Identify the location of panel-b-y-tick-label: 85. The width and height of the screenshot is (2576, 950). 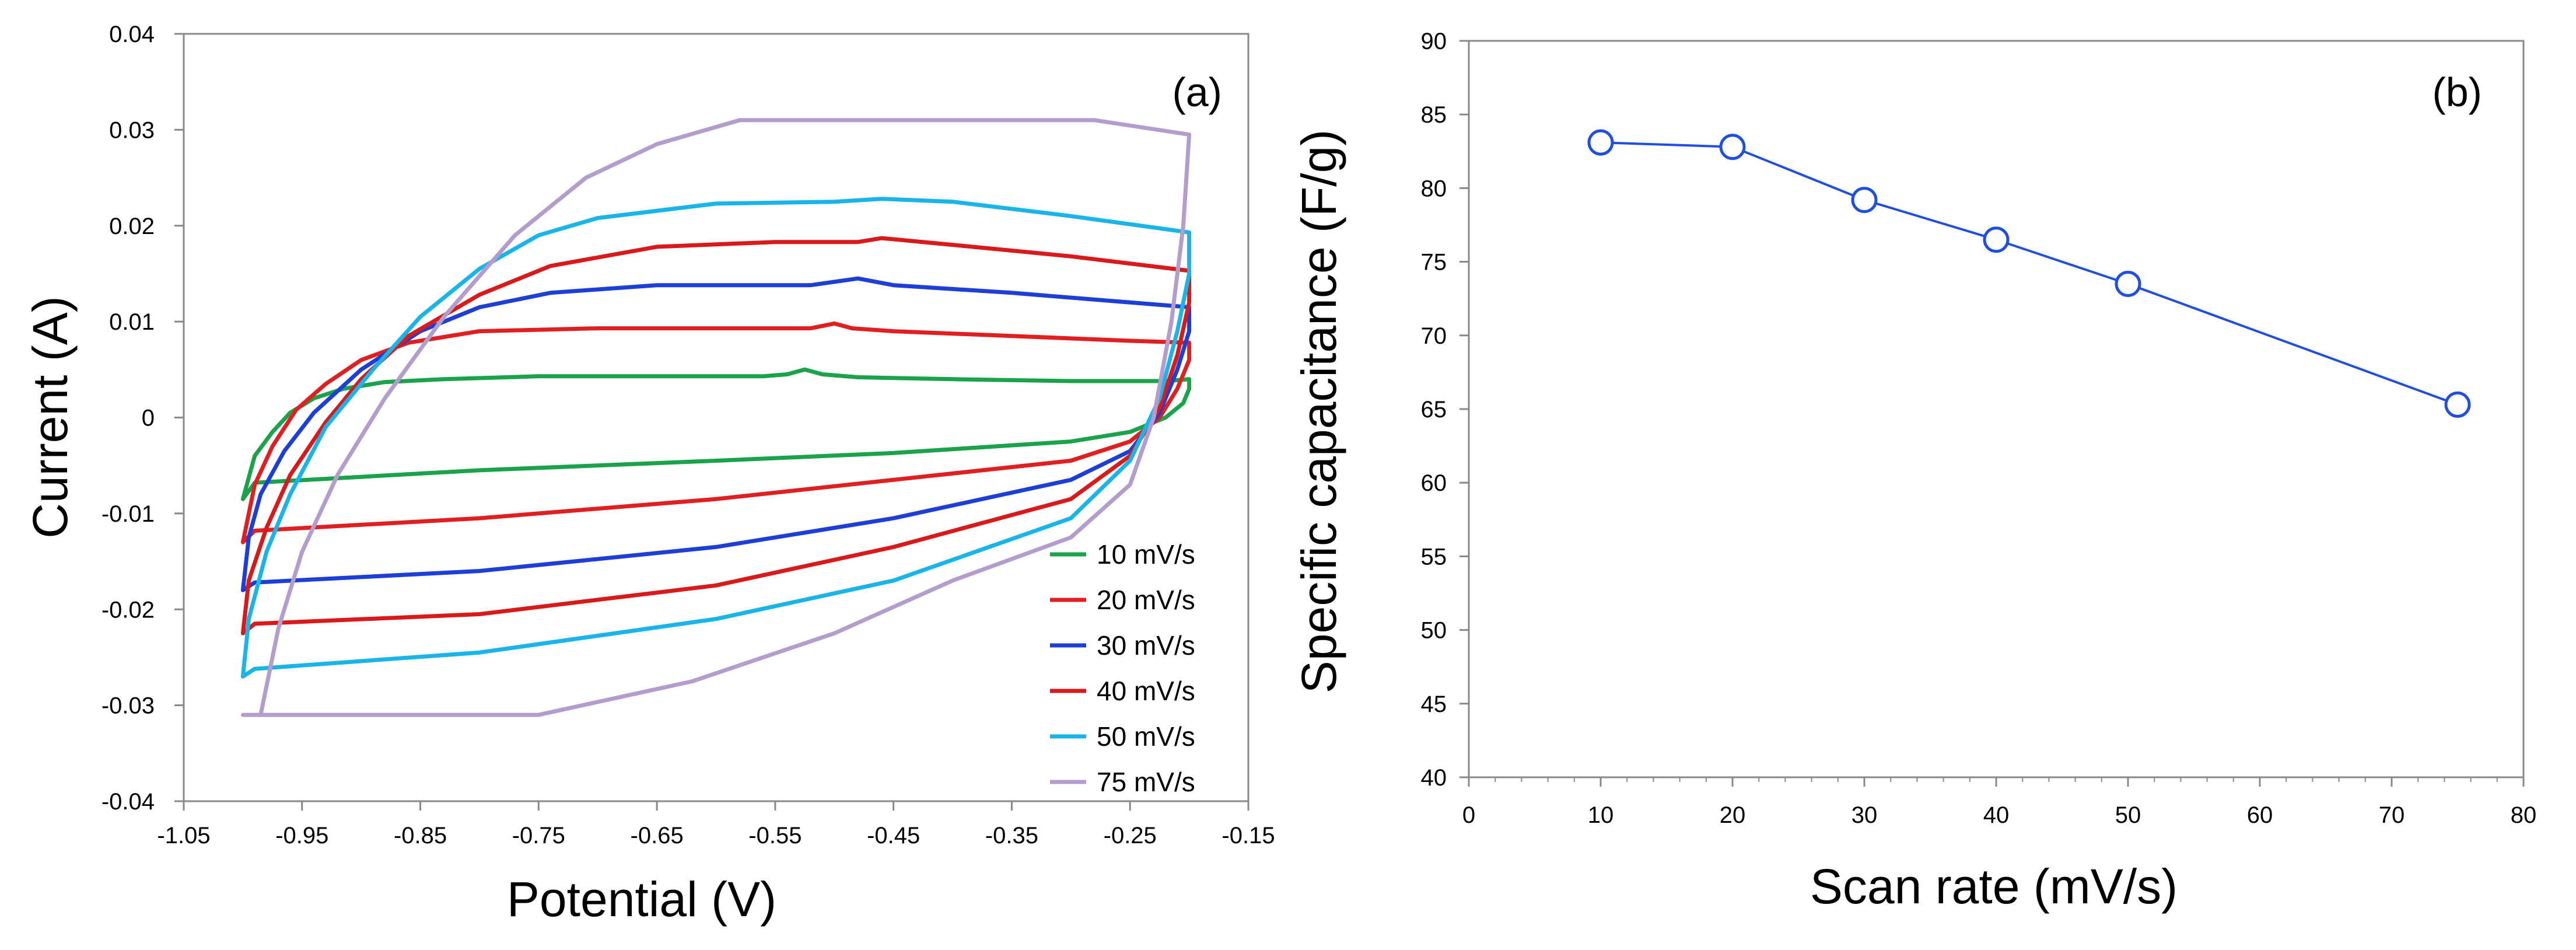
(1434, 115).